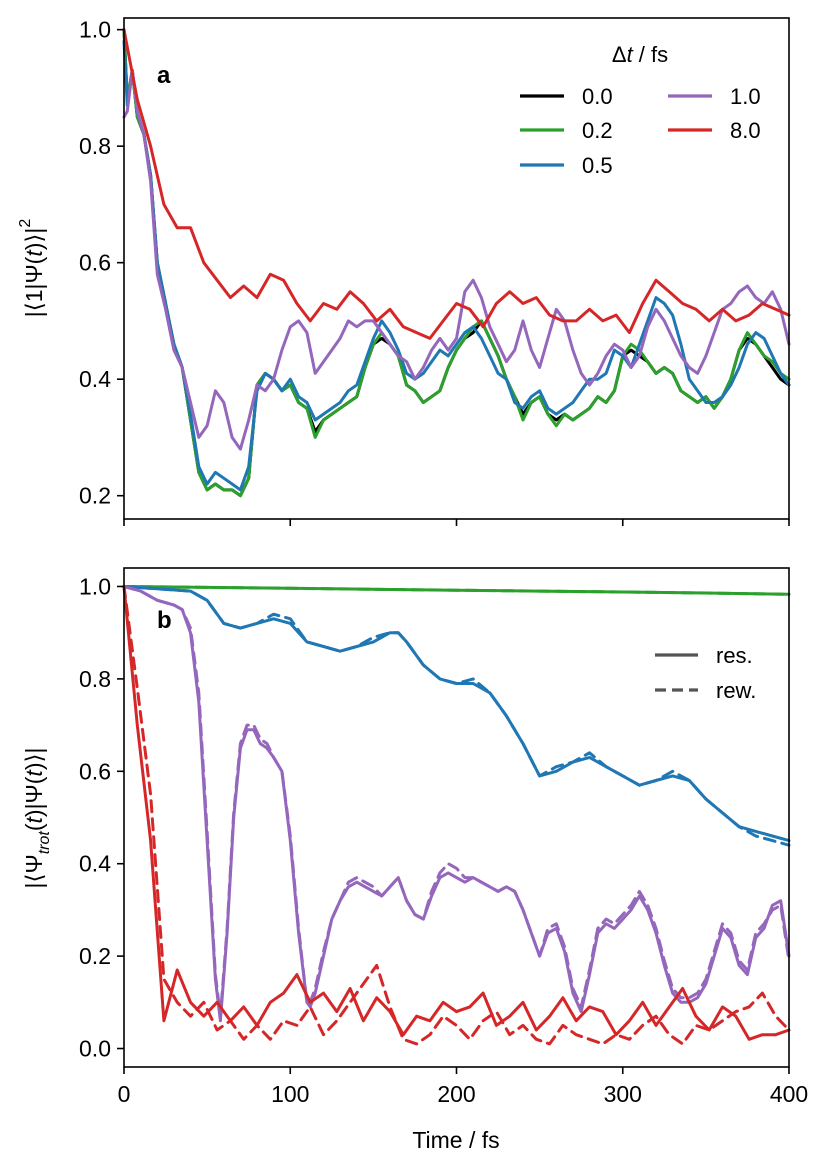 The width and height of the screenshot is (830, 1172). I want to click on panel-a-x-ticks, so click(456, 522).